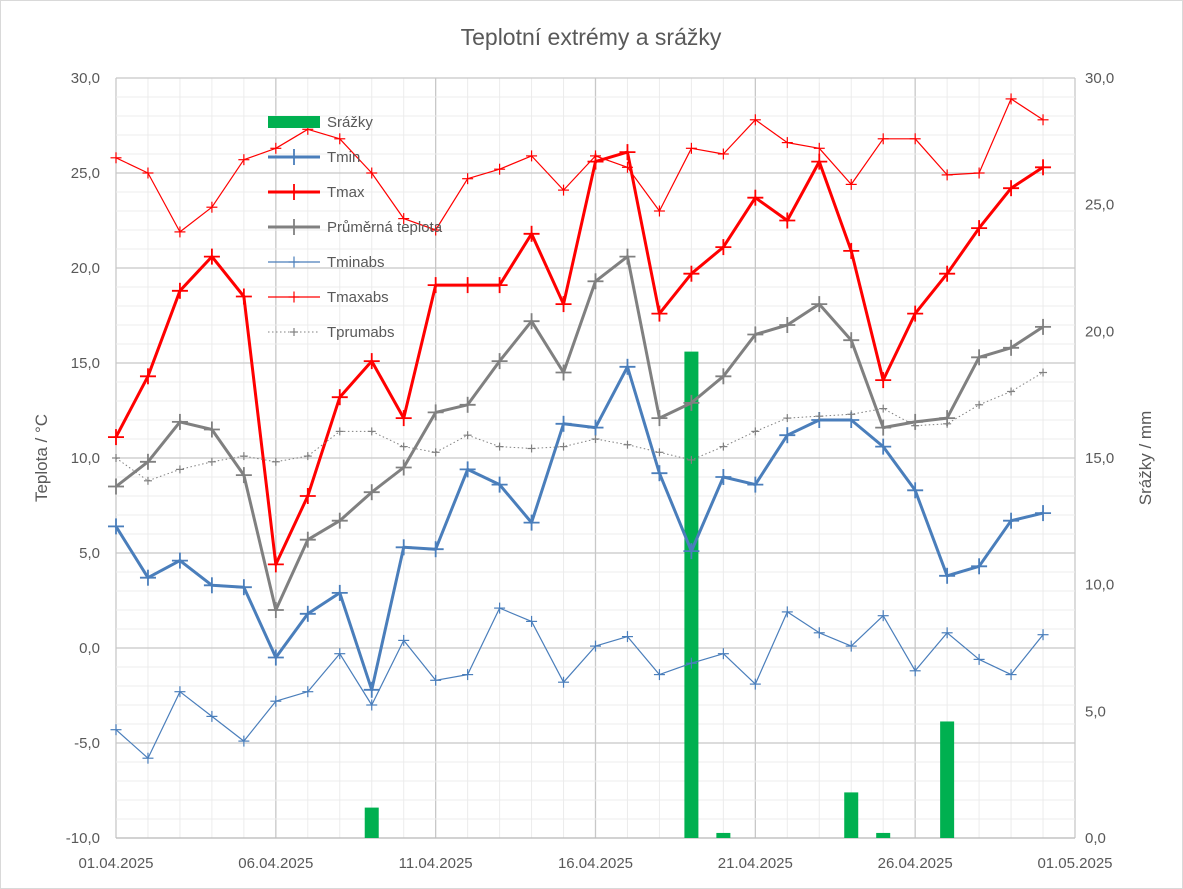  I want to click on y2-tick-label: 30,0, so click(1099, 78).